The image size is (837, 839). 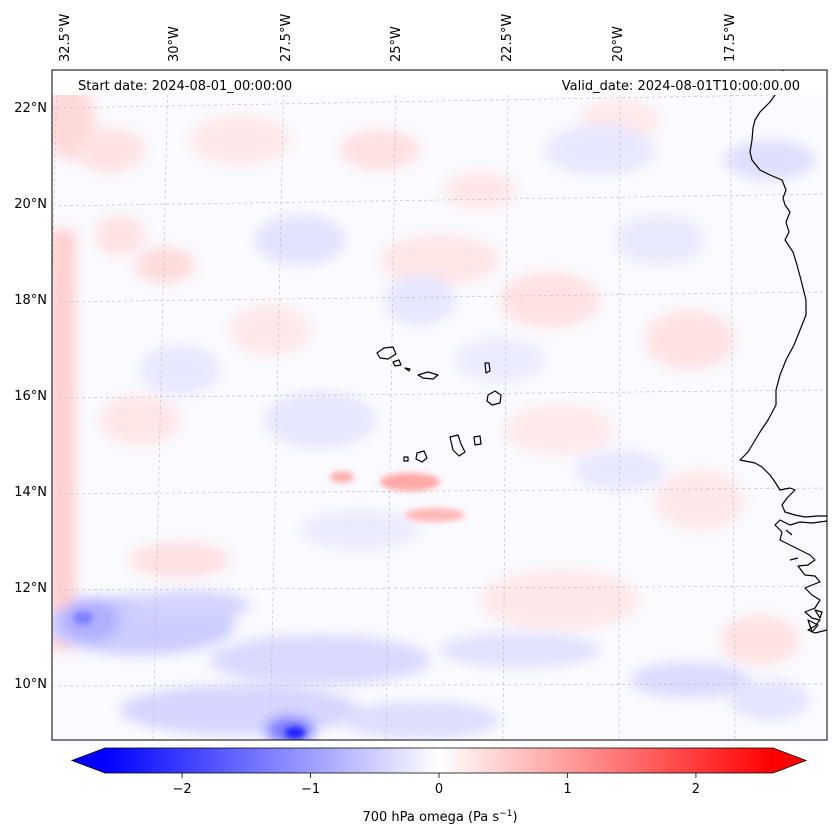 What do you see at coordinates (439, 789) in the screenshot?
I see `colorbar-tick-label: 0` at bounding box center [439, 789].